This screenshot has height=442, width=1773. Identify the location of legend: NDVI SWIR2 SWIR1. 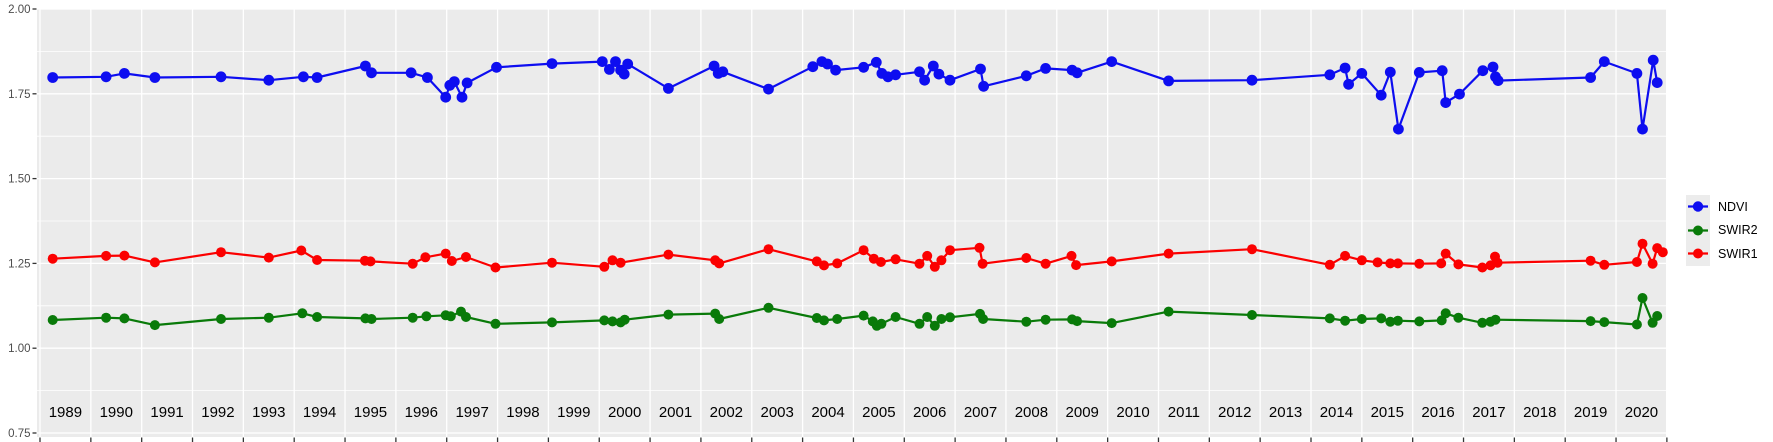
(1722, 230).